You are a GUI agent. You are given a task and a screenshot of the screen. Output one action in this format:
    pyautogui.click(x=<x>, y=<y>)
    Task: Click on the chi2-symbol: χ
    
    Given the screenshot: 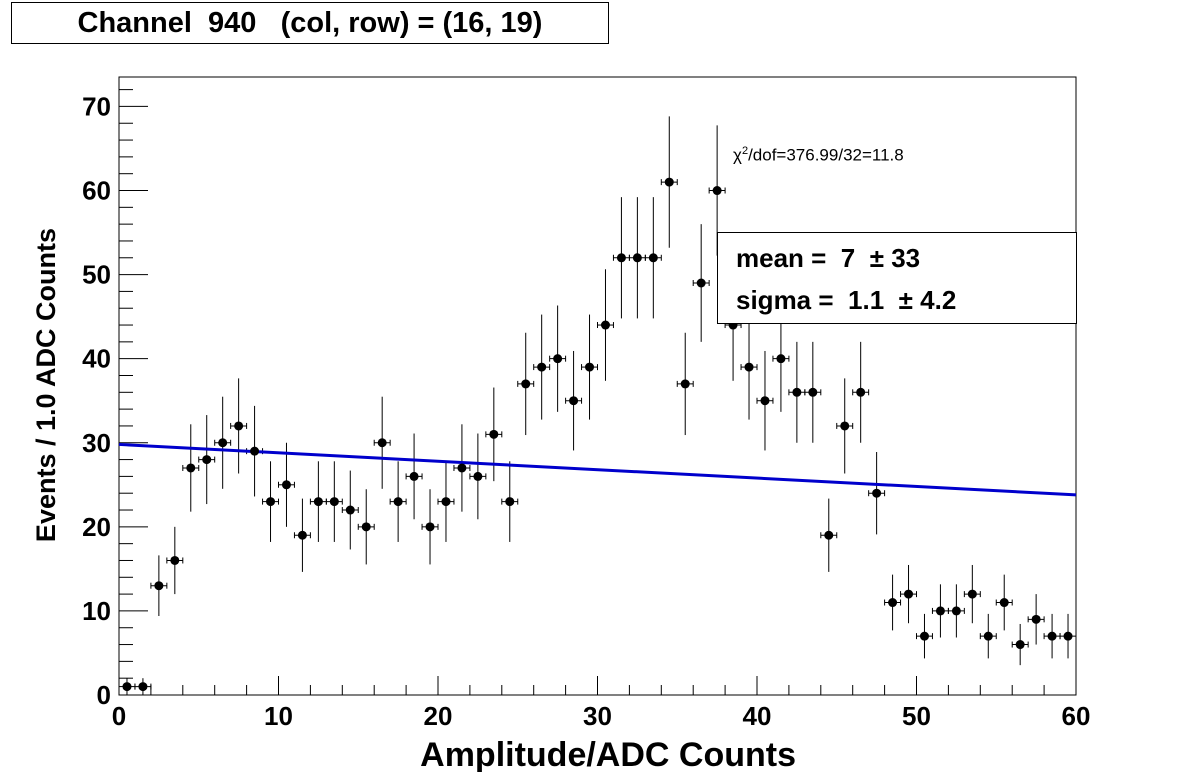 What is the action you would take?
    pyautogui.click(x=737, y=155)
    